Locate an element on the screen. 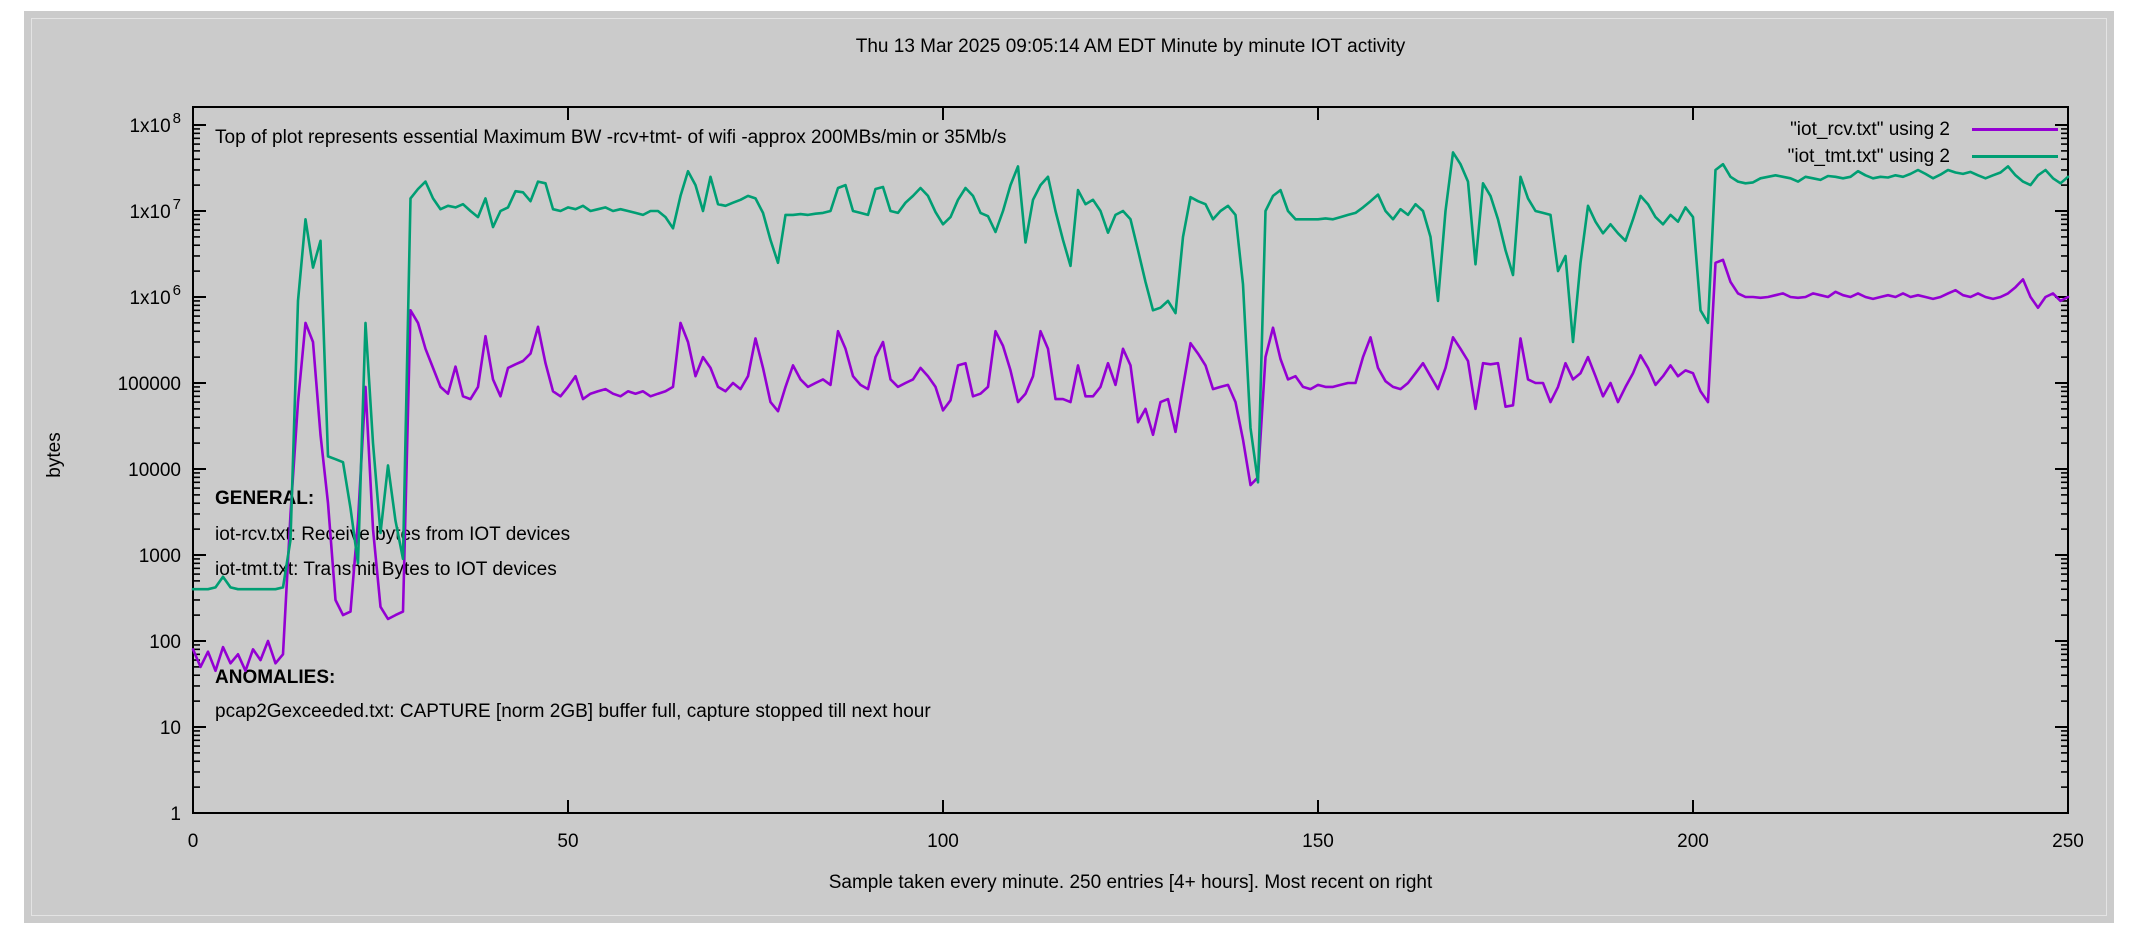 This screenshot has height=934, width=2138. y-tick-label: 10000 is located at coordinates (154, 470).